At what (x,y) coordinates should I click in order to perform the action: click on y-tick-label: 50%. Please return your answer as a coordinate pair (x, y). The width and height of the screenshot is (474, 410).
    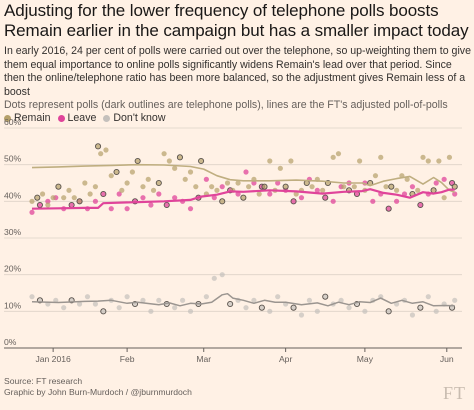
    Looking at the image, I should click on (13, 159).